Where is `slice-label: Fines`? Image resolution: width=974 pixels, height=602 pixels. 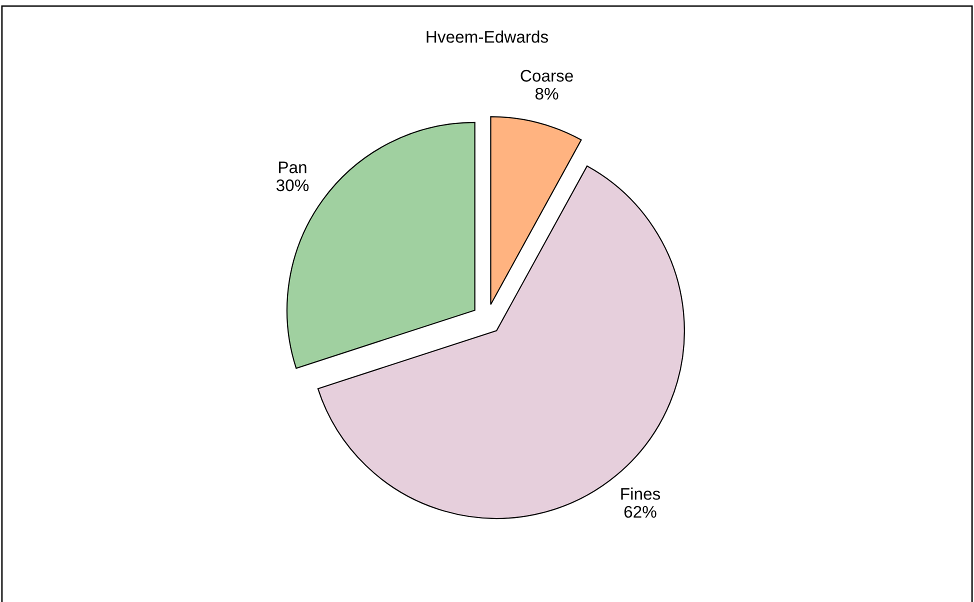 slice-label: Fines is located at coordinates (640, 494).